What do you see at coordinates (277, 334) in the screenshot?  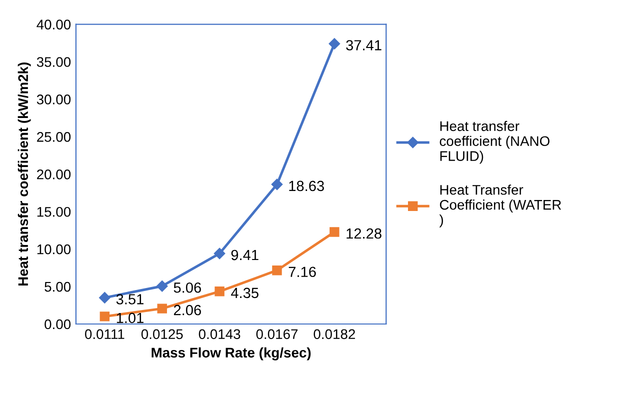 I see `x-tick-label: 0.0167` at bounding box center [277, 334].